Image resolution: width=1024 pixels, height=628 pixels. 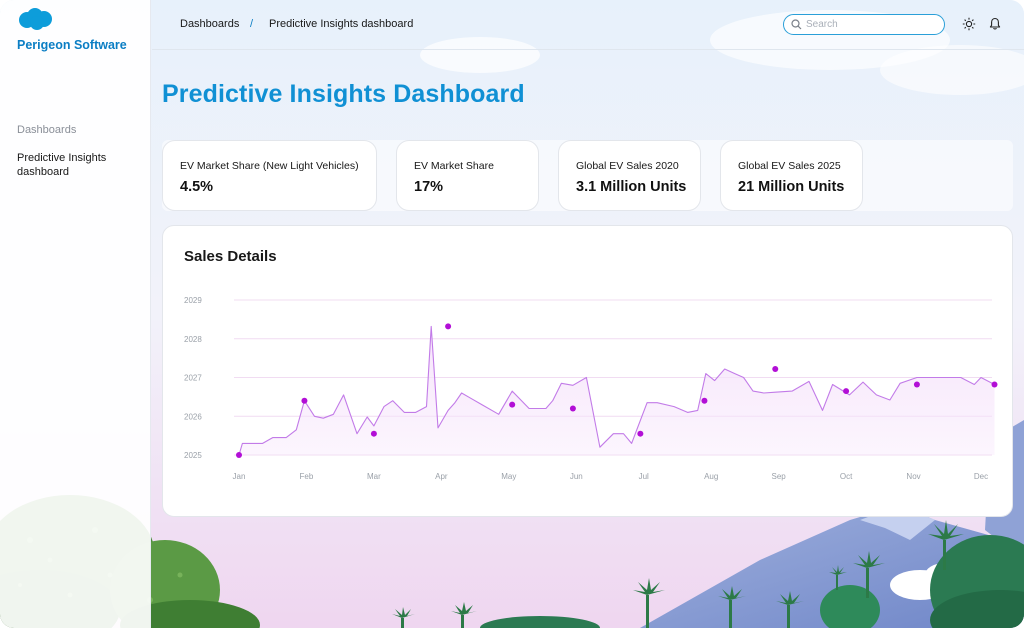 I want to click on y-tick-label: 2026, so click(x=193, y=416).